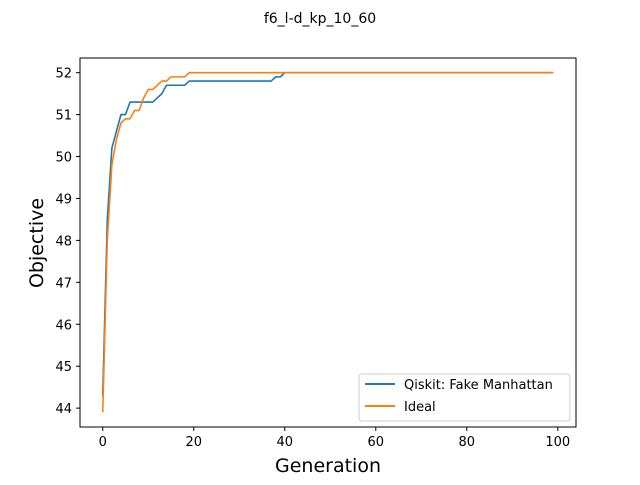 This screenshot has height=485, width=640. I want to click on legend-box, so click(464, 397).